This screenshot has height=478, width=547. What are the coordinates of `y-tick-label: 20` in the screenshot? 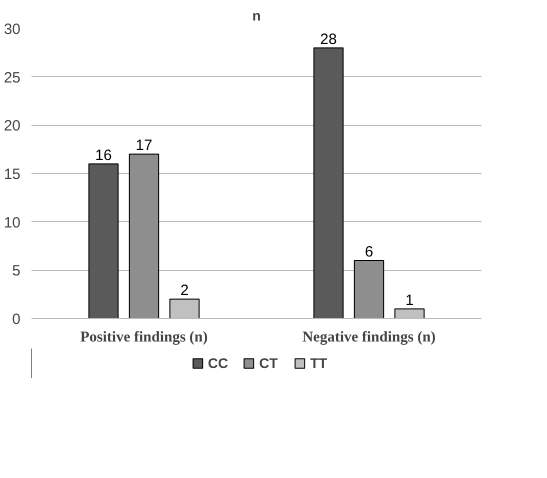 It's located at (12, 126).